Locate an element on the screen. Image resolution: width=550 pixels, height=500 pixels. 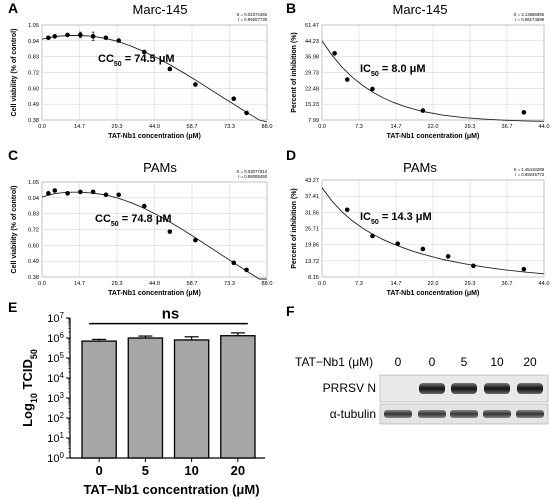
y-tick-label: 25.71 is located at coordinates (312, 230).